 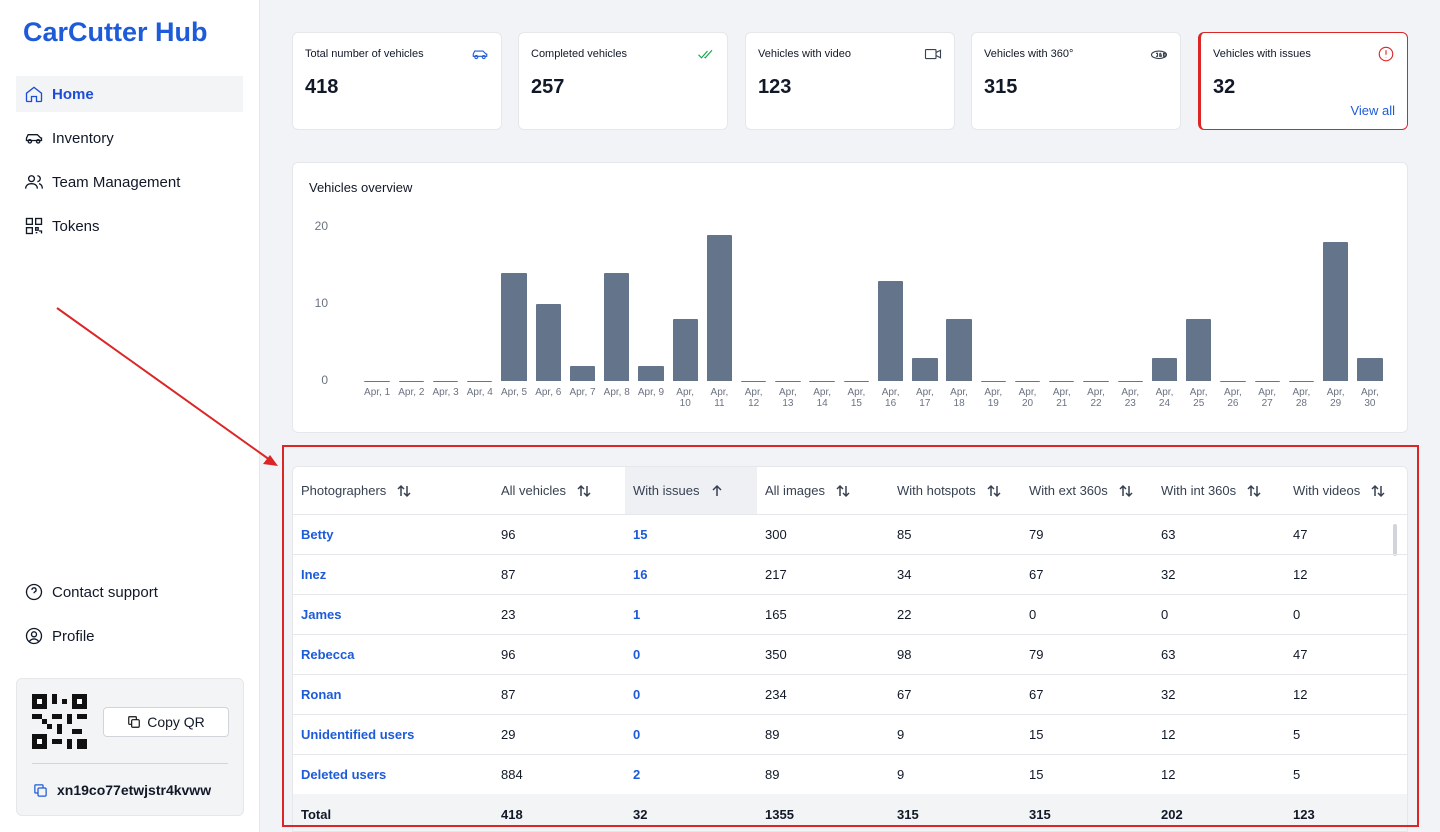 I want to click on column-header: With videos, so click(x=1346, y=490).